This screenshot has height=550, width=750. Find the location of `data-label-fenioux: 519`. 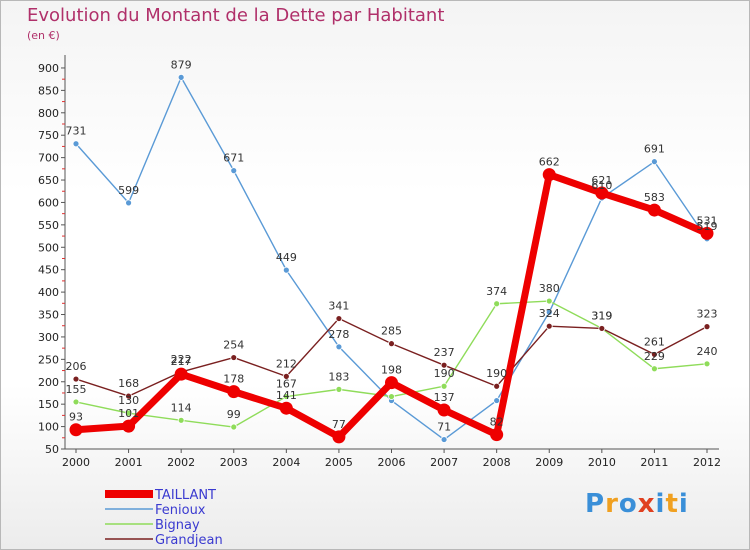

data-label-fenioux: 519 is located at coordinates (707, 226).